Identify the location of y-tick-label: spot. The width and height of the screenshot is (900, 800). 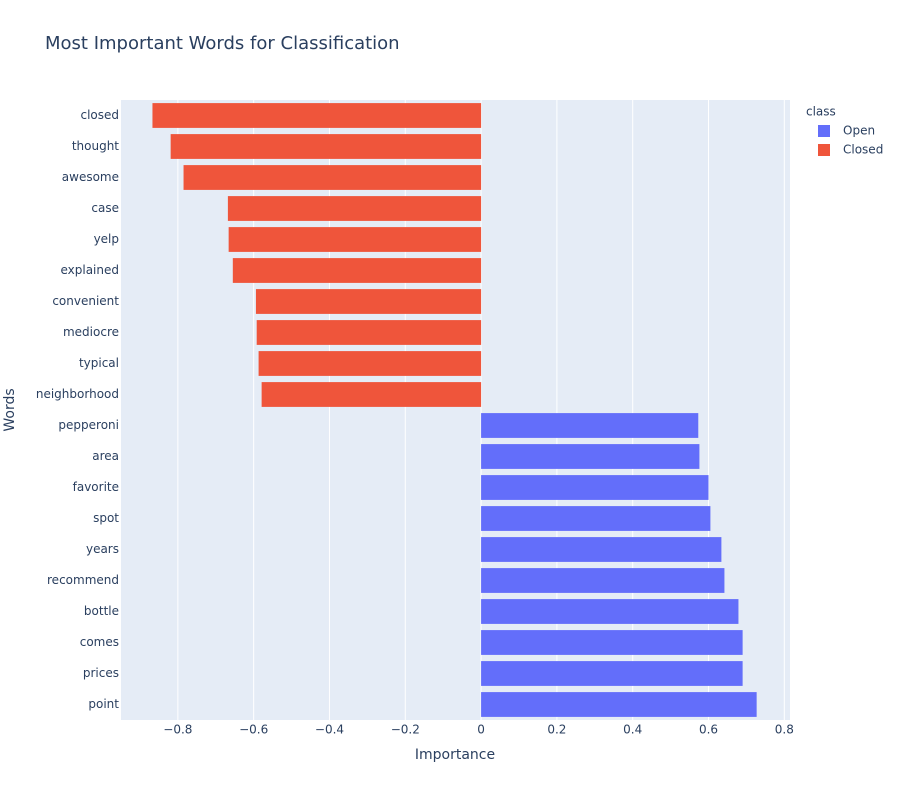
(106, 518).